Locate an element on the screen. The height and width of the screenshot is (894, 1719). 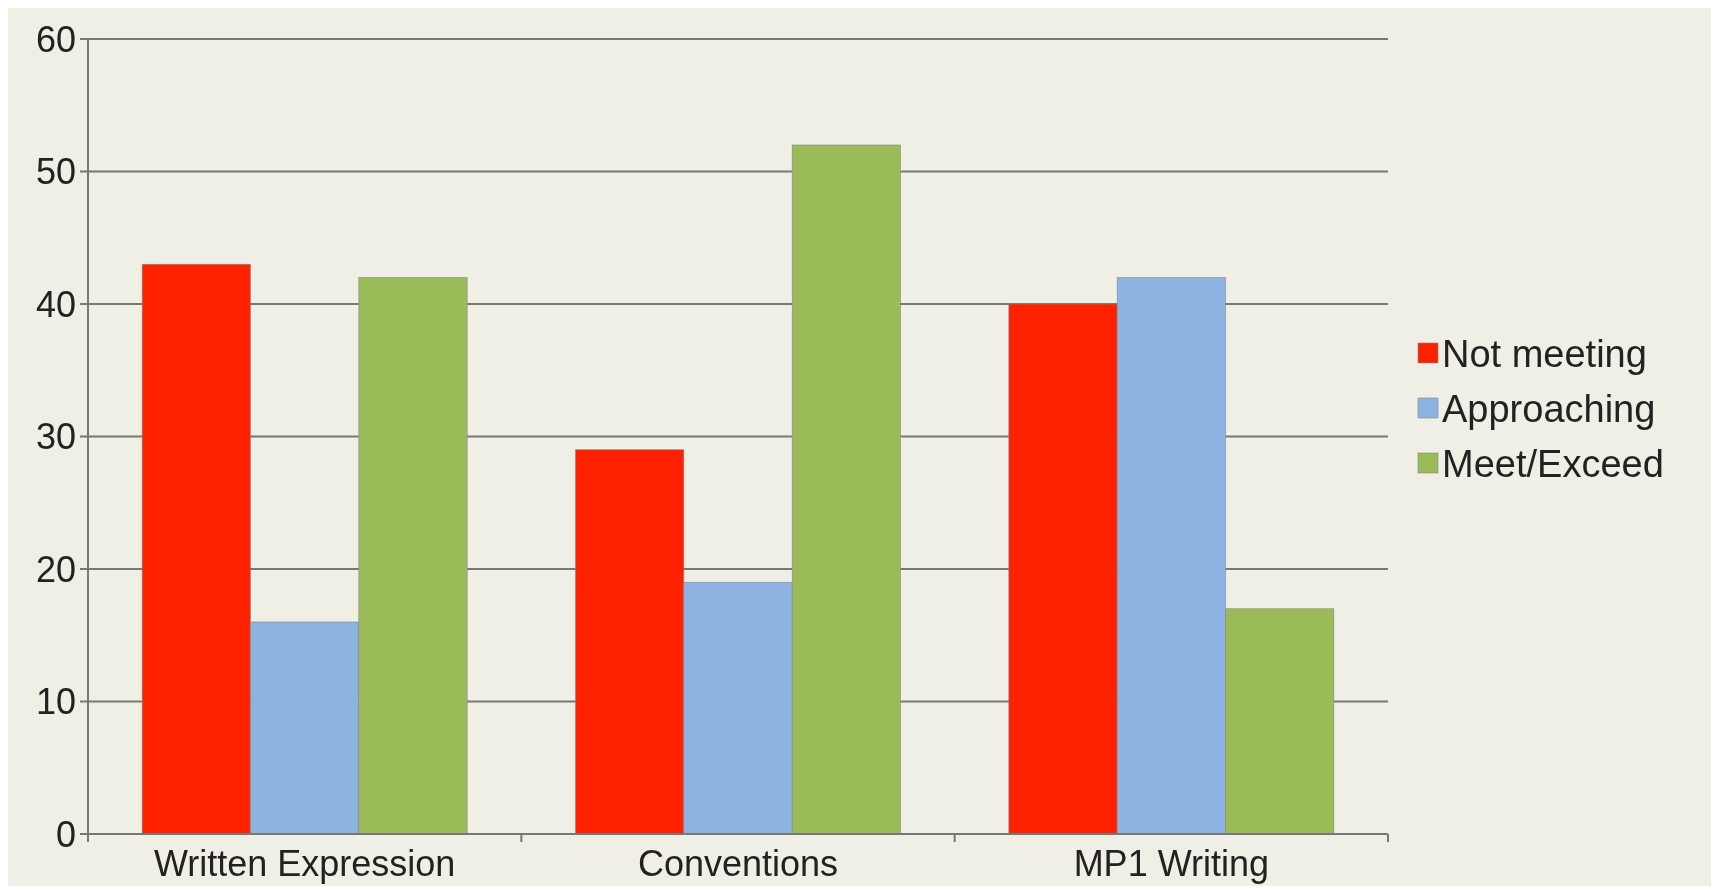
x-tick-label: MP1 Writing is located at coordinates (1171, 863).